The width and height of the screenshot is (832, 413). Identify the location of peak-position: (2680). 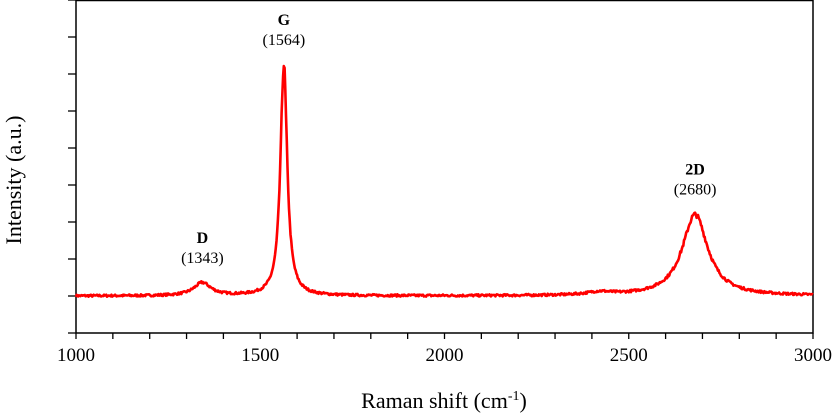
(695, 190).